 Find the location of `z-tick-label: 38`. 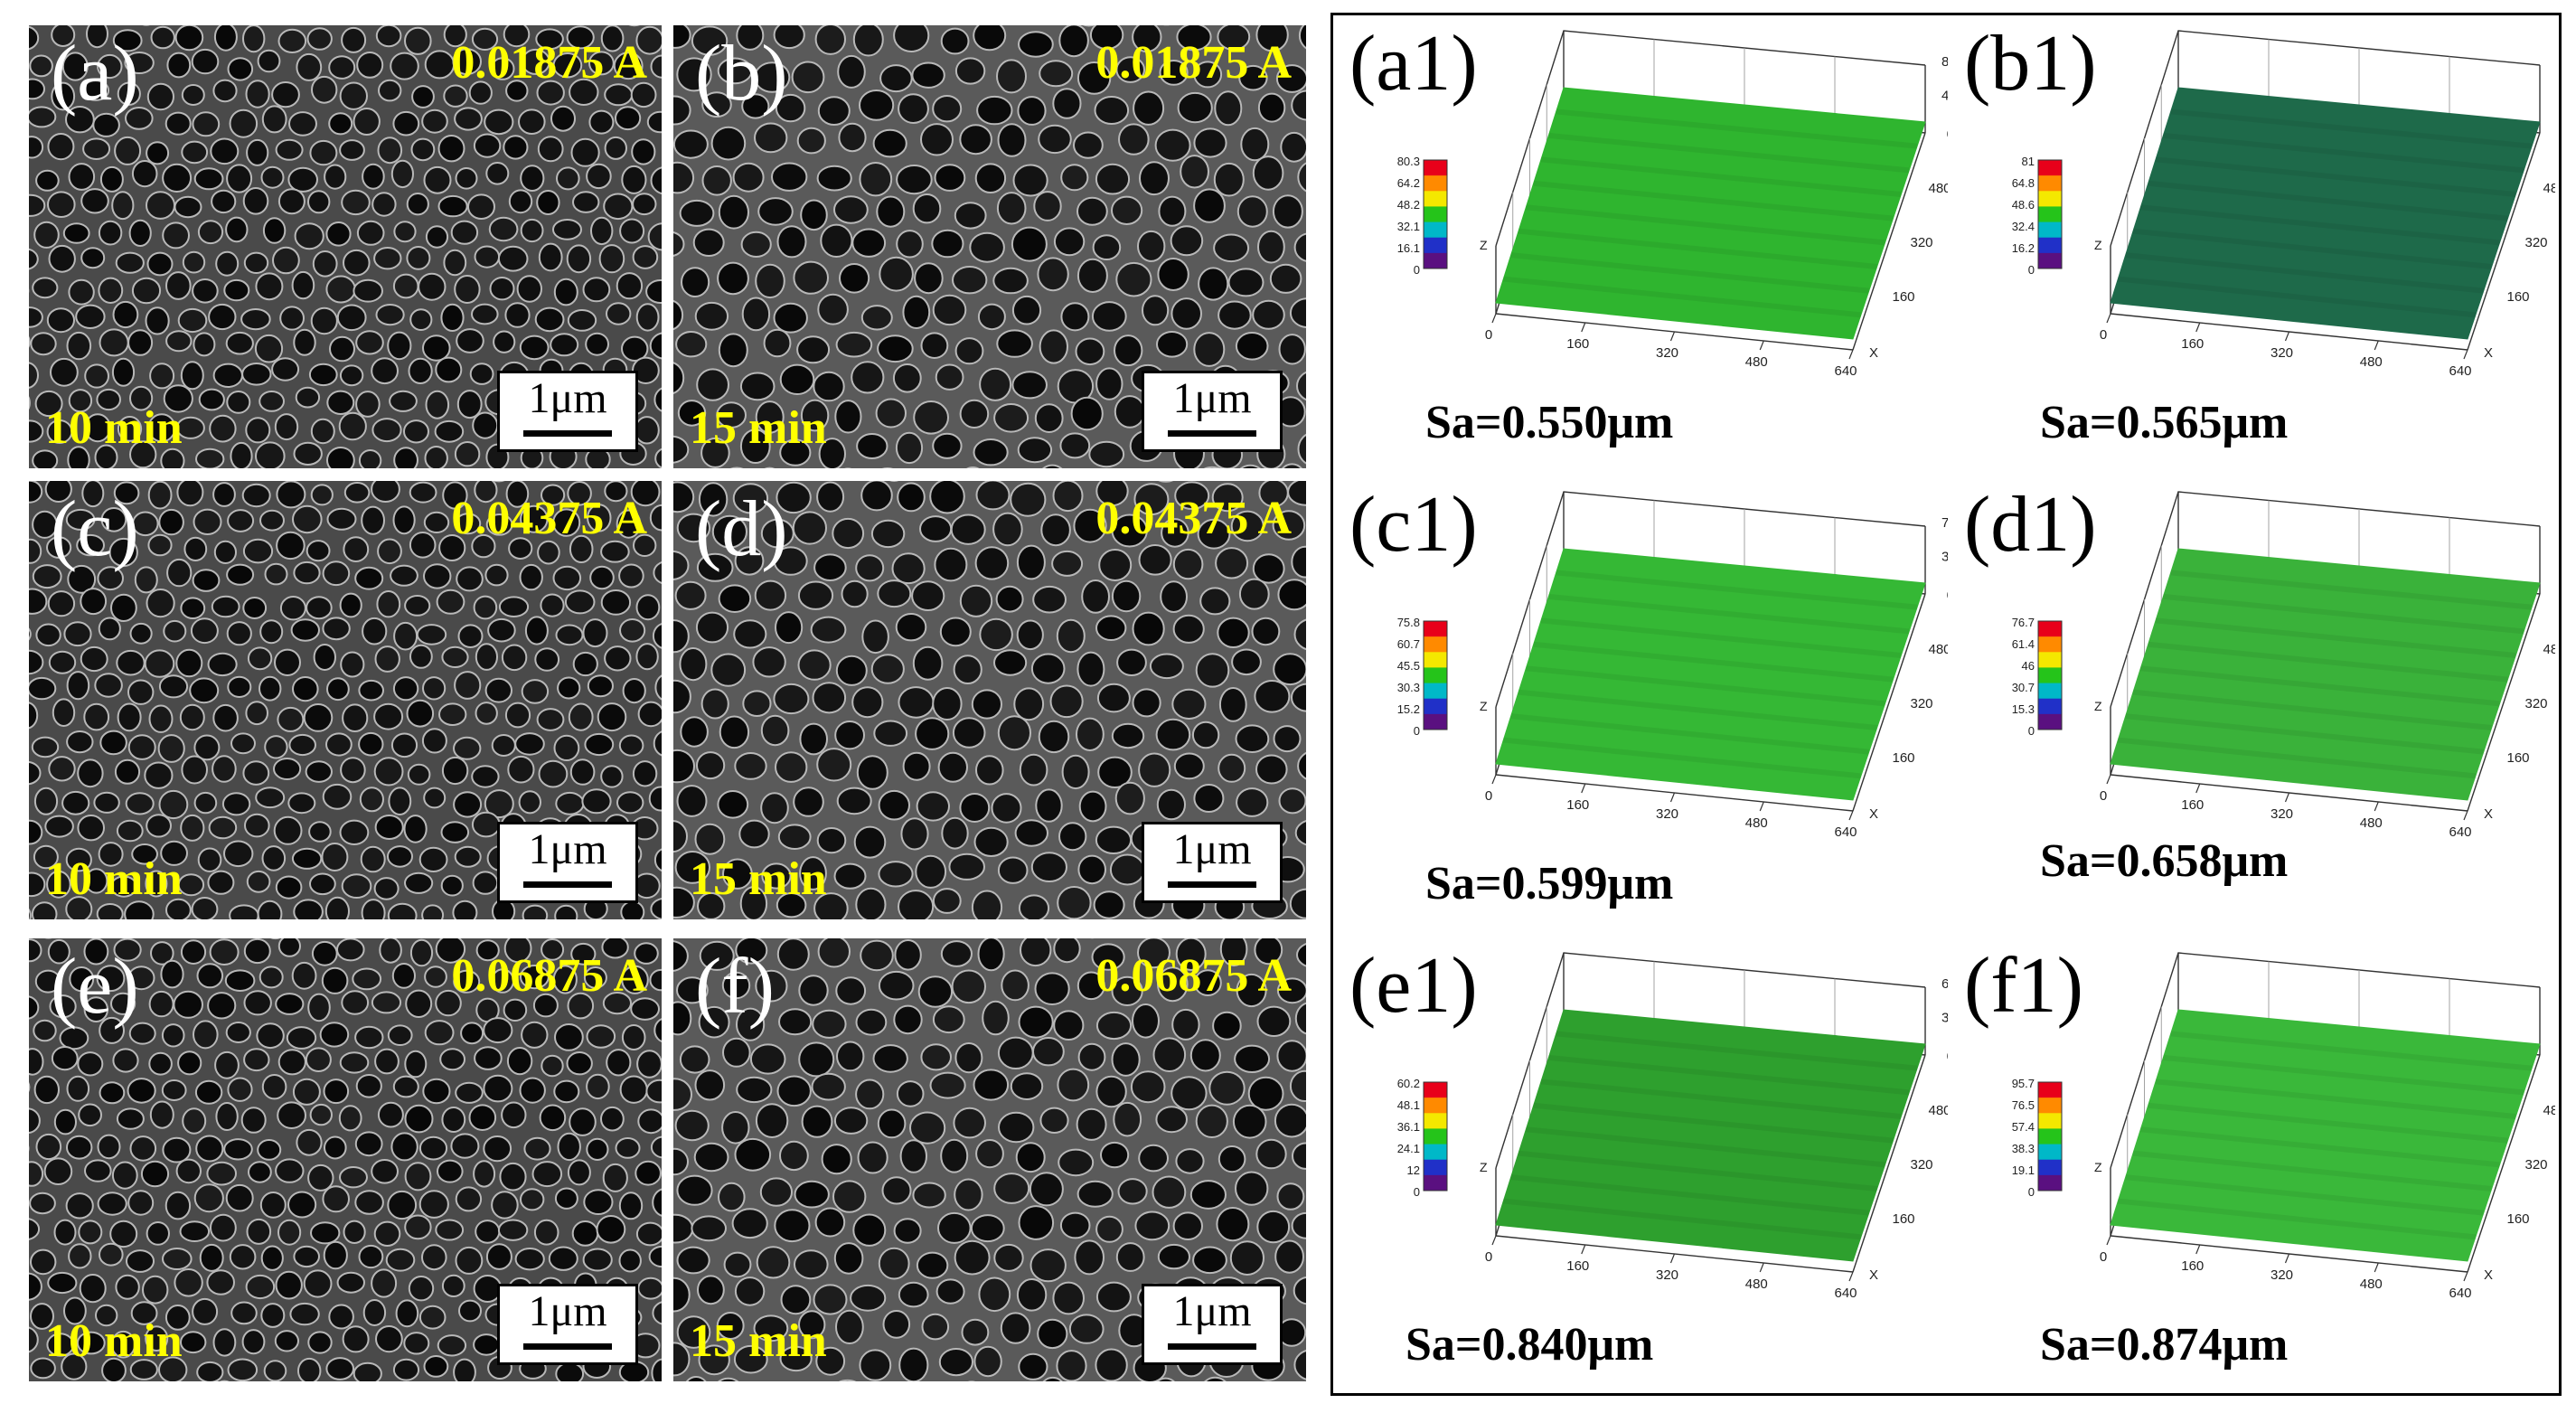

z-tick-label: 38 is located at coordinates (1945, 557).